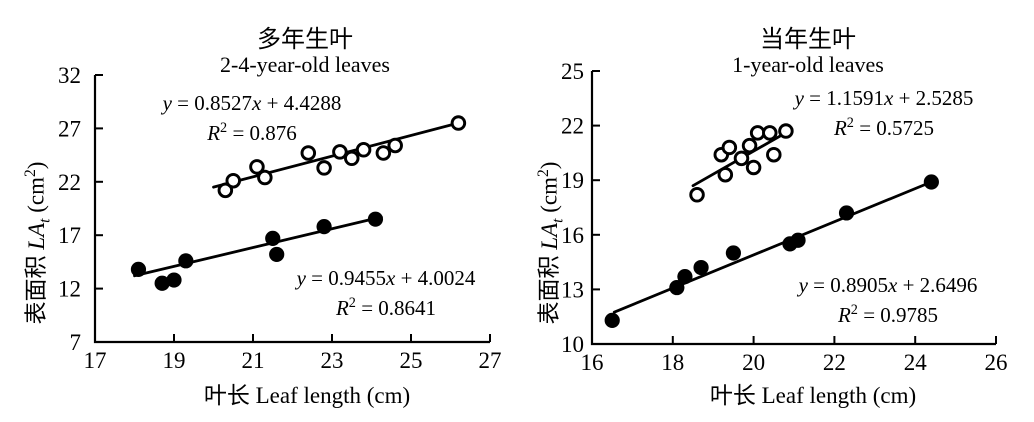 The width and height of the screenshot is (1034, 422). Describe the element at coordinates (252, 118) in the screenshot. I see `equation-open-series: y = 0.8527x + 4.4288 R2 = 0.876` at that location.